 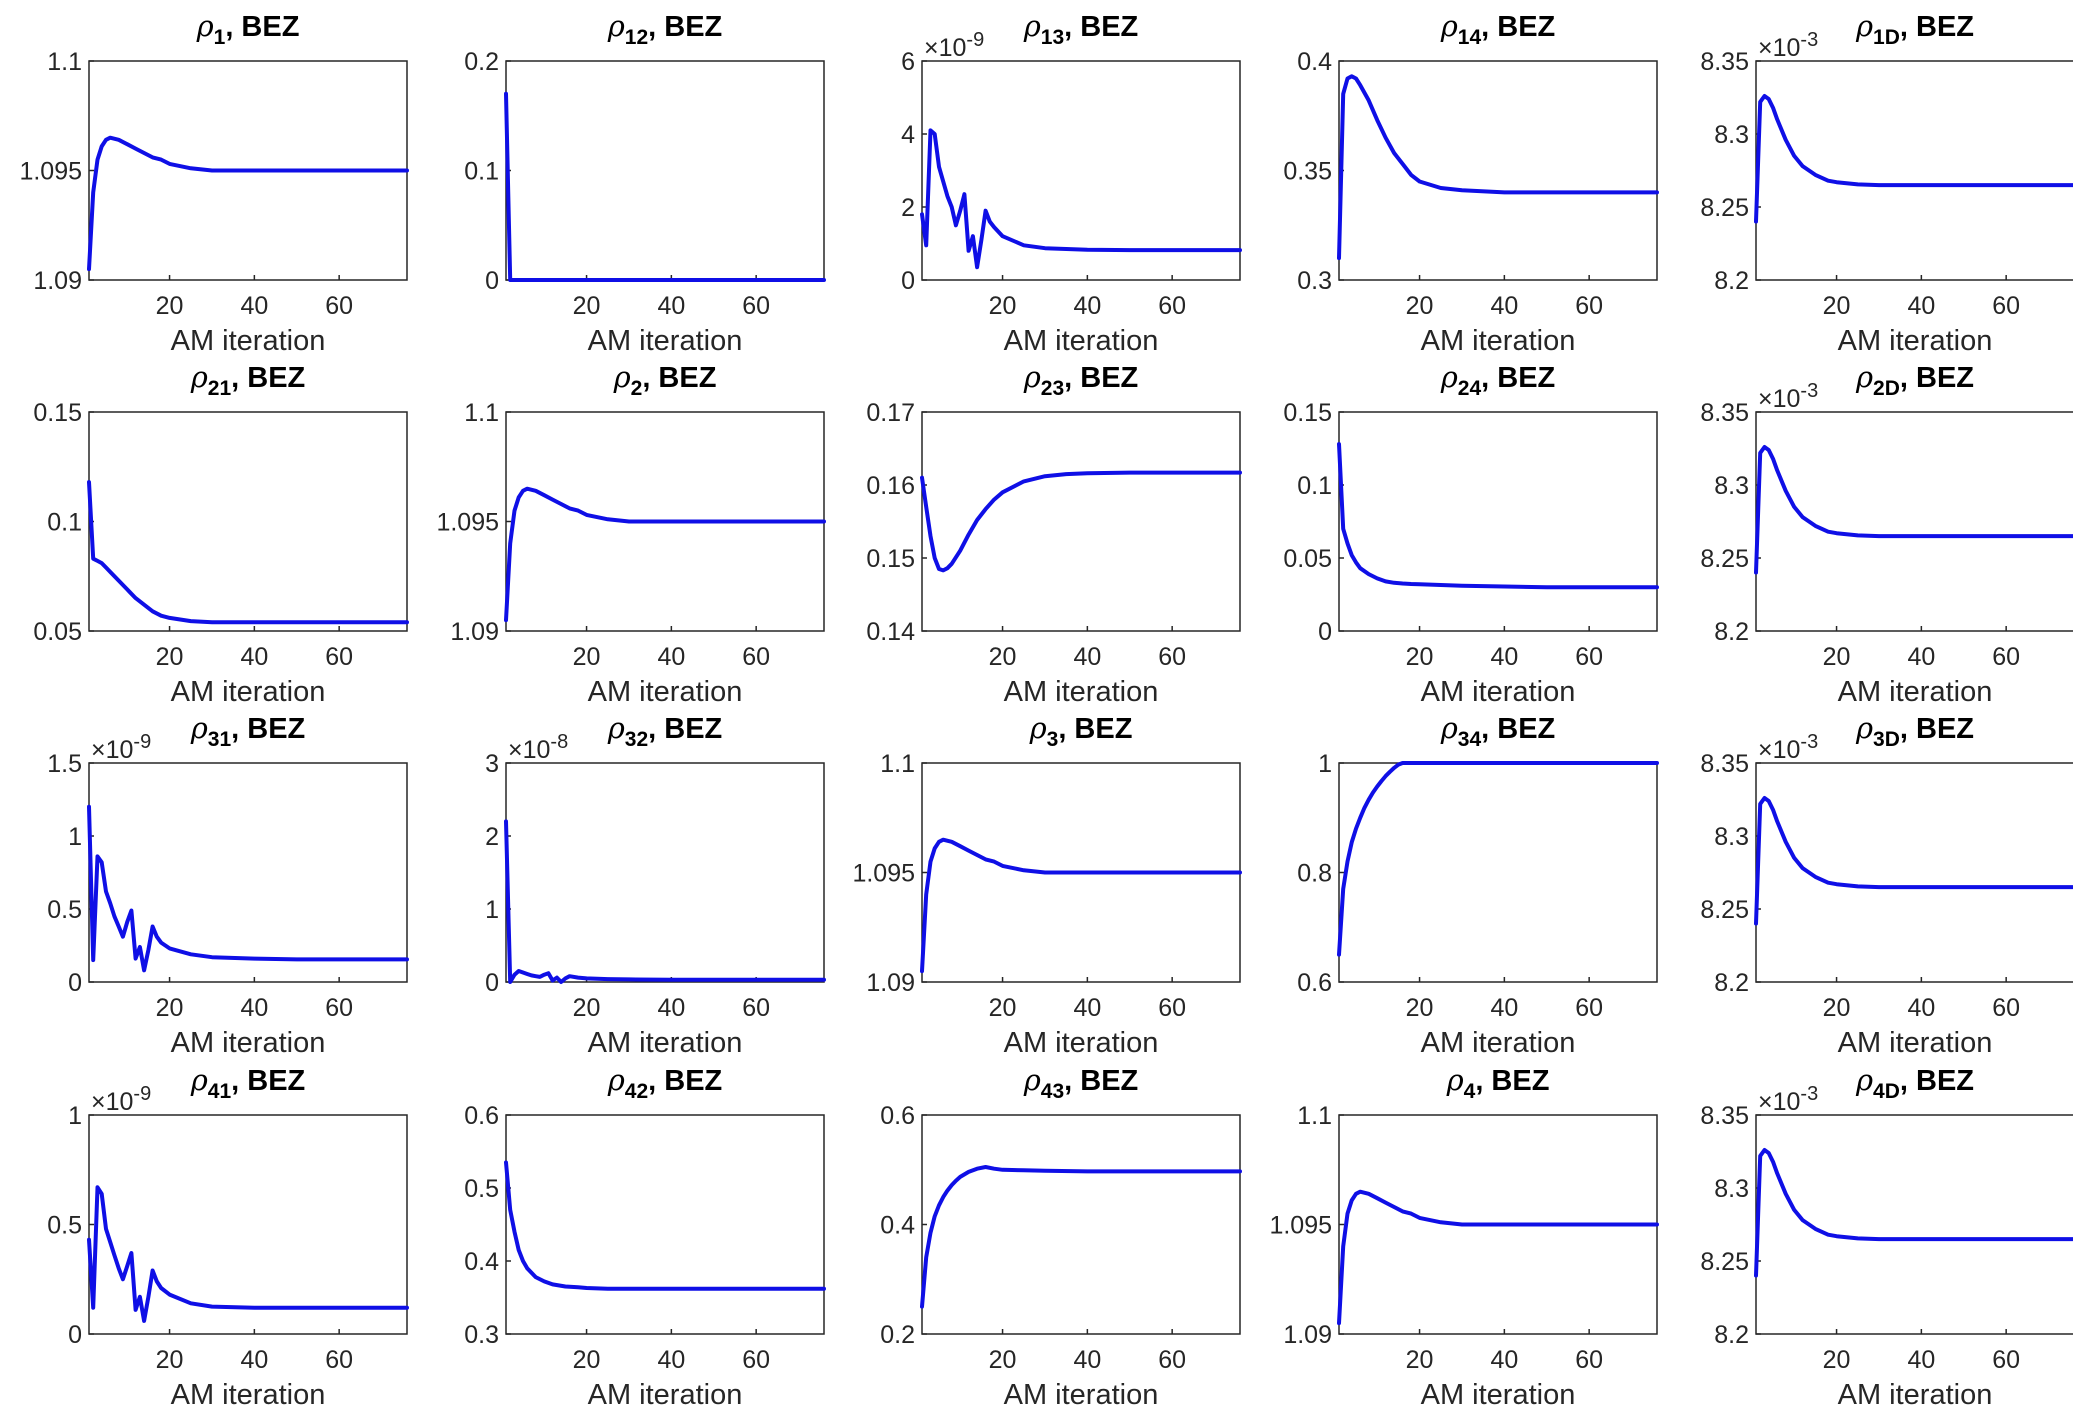 What do you see at coordinates (64, 1226) in the screenshot?
I see `y-tick-label: 0.5` at bounding box center [64, 1226].